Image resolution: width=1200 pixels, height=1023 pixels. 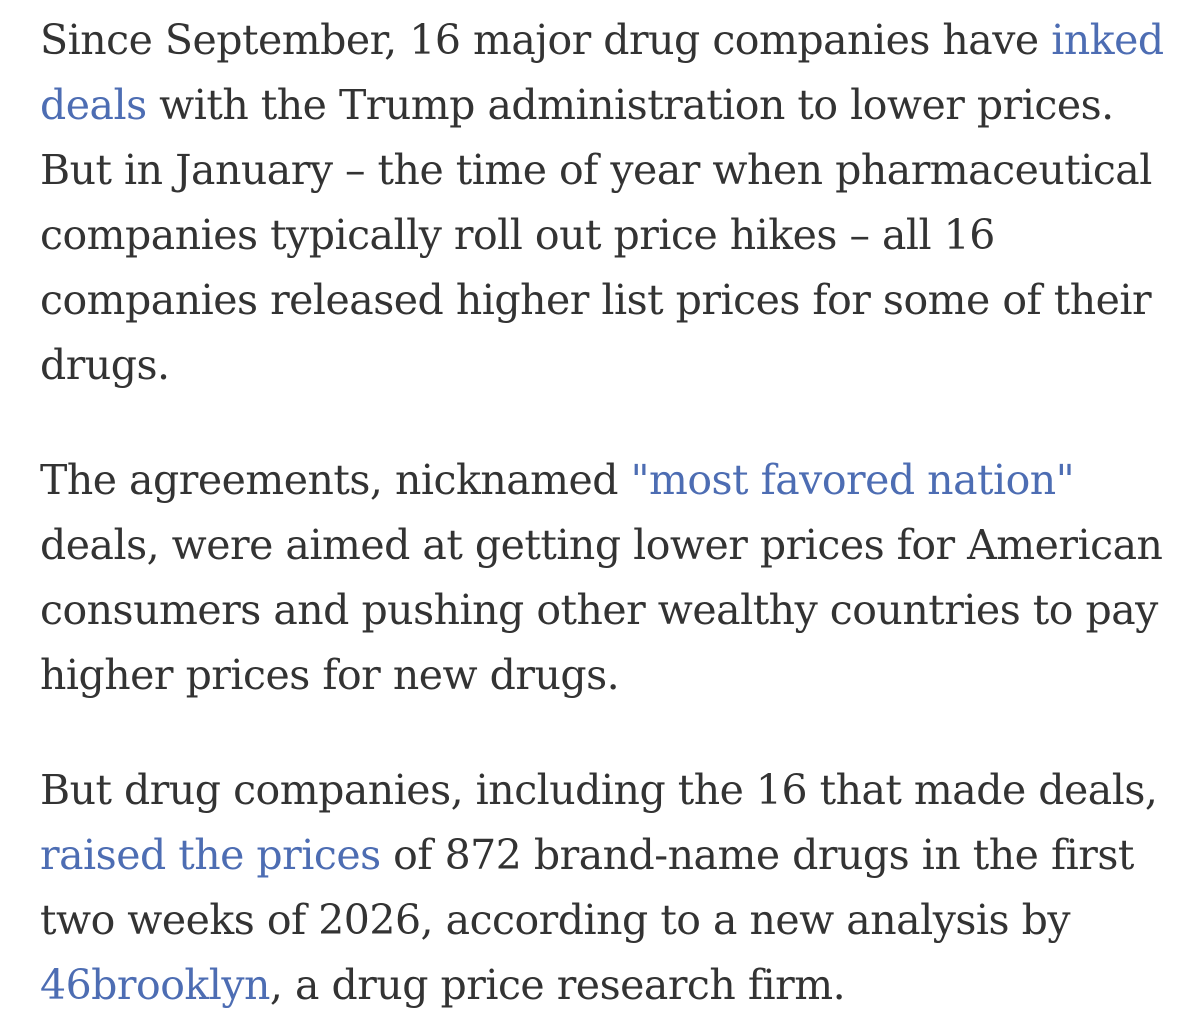 What do you see at coordinates (557, 985) in the screenshot?
I see `body-text: , a drug price research firm.` at bounding box center [557, 985].